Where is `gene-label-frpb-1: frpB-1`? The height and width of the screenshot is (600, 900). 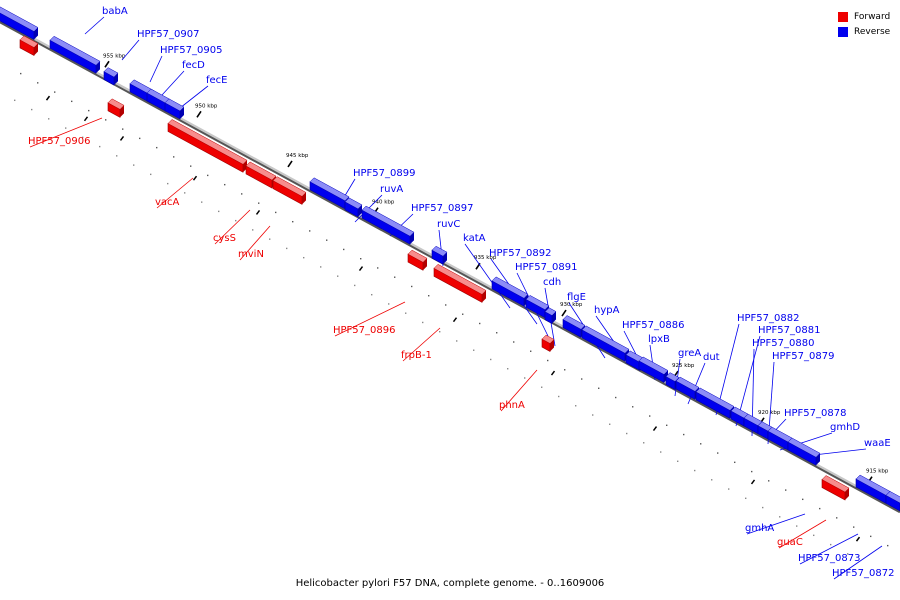
gene-label-frpb-1: frpB-1 is located at coordinates (416, 355).